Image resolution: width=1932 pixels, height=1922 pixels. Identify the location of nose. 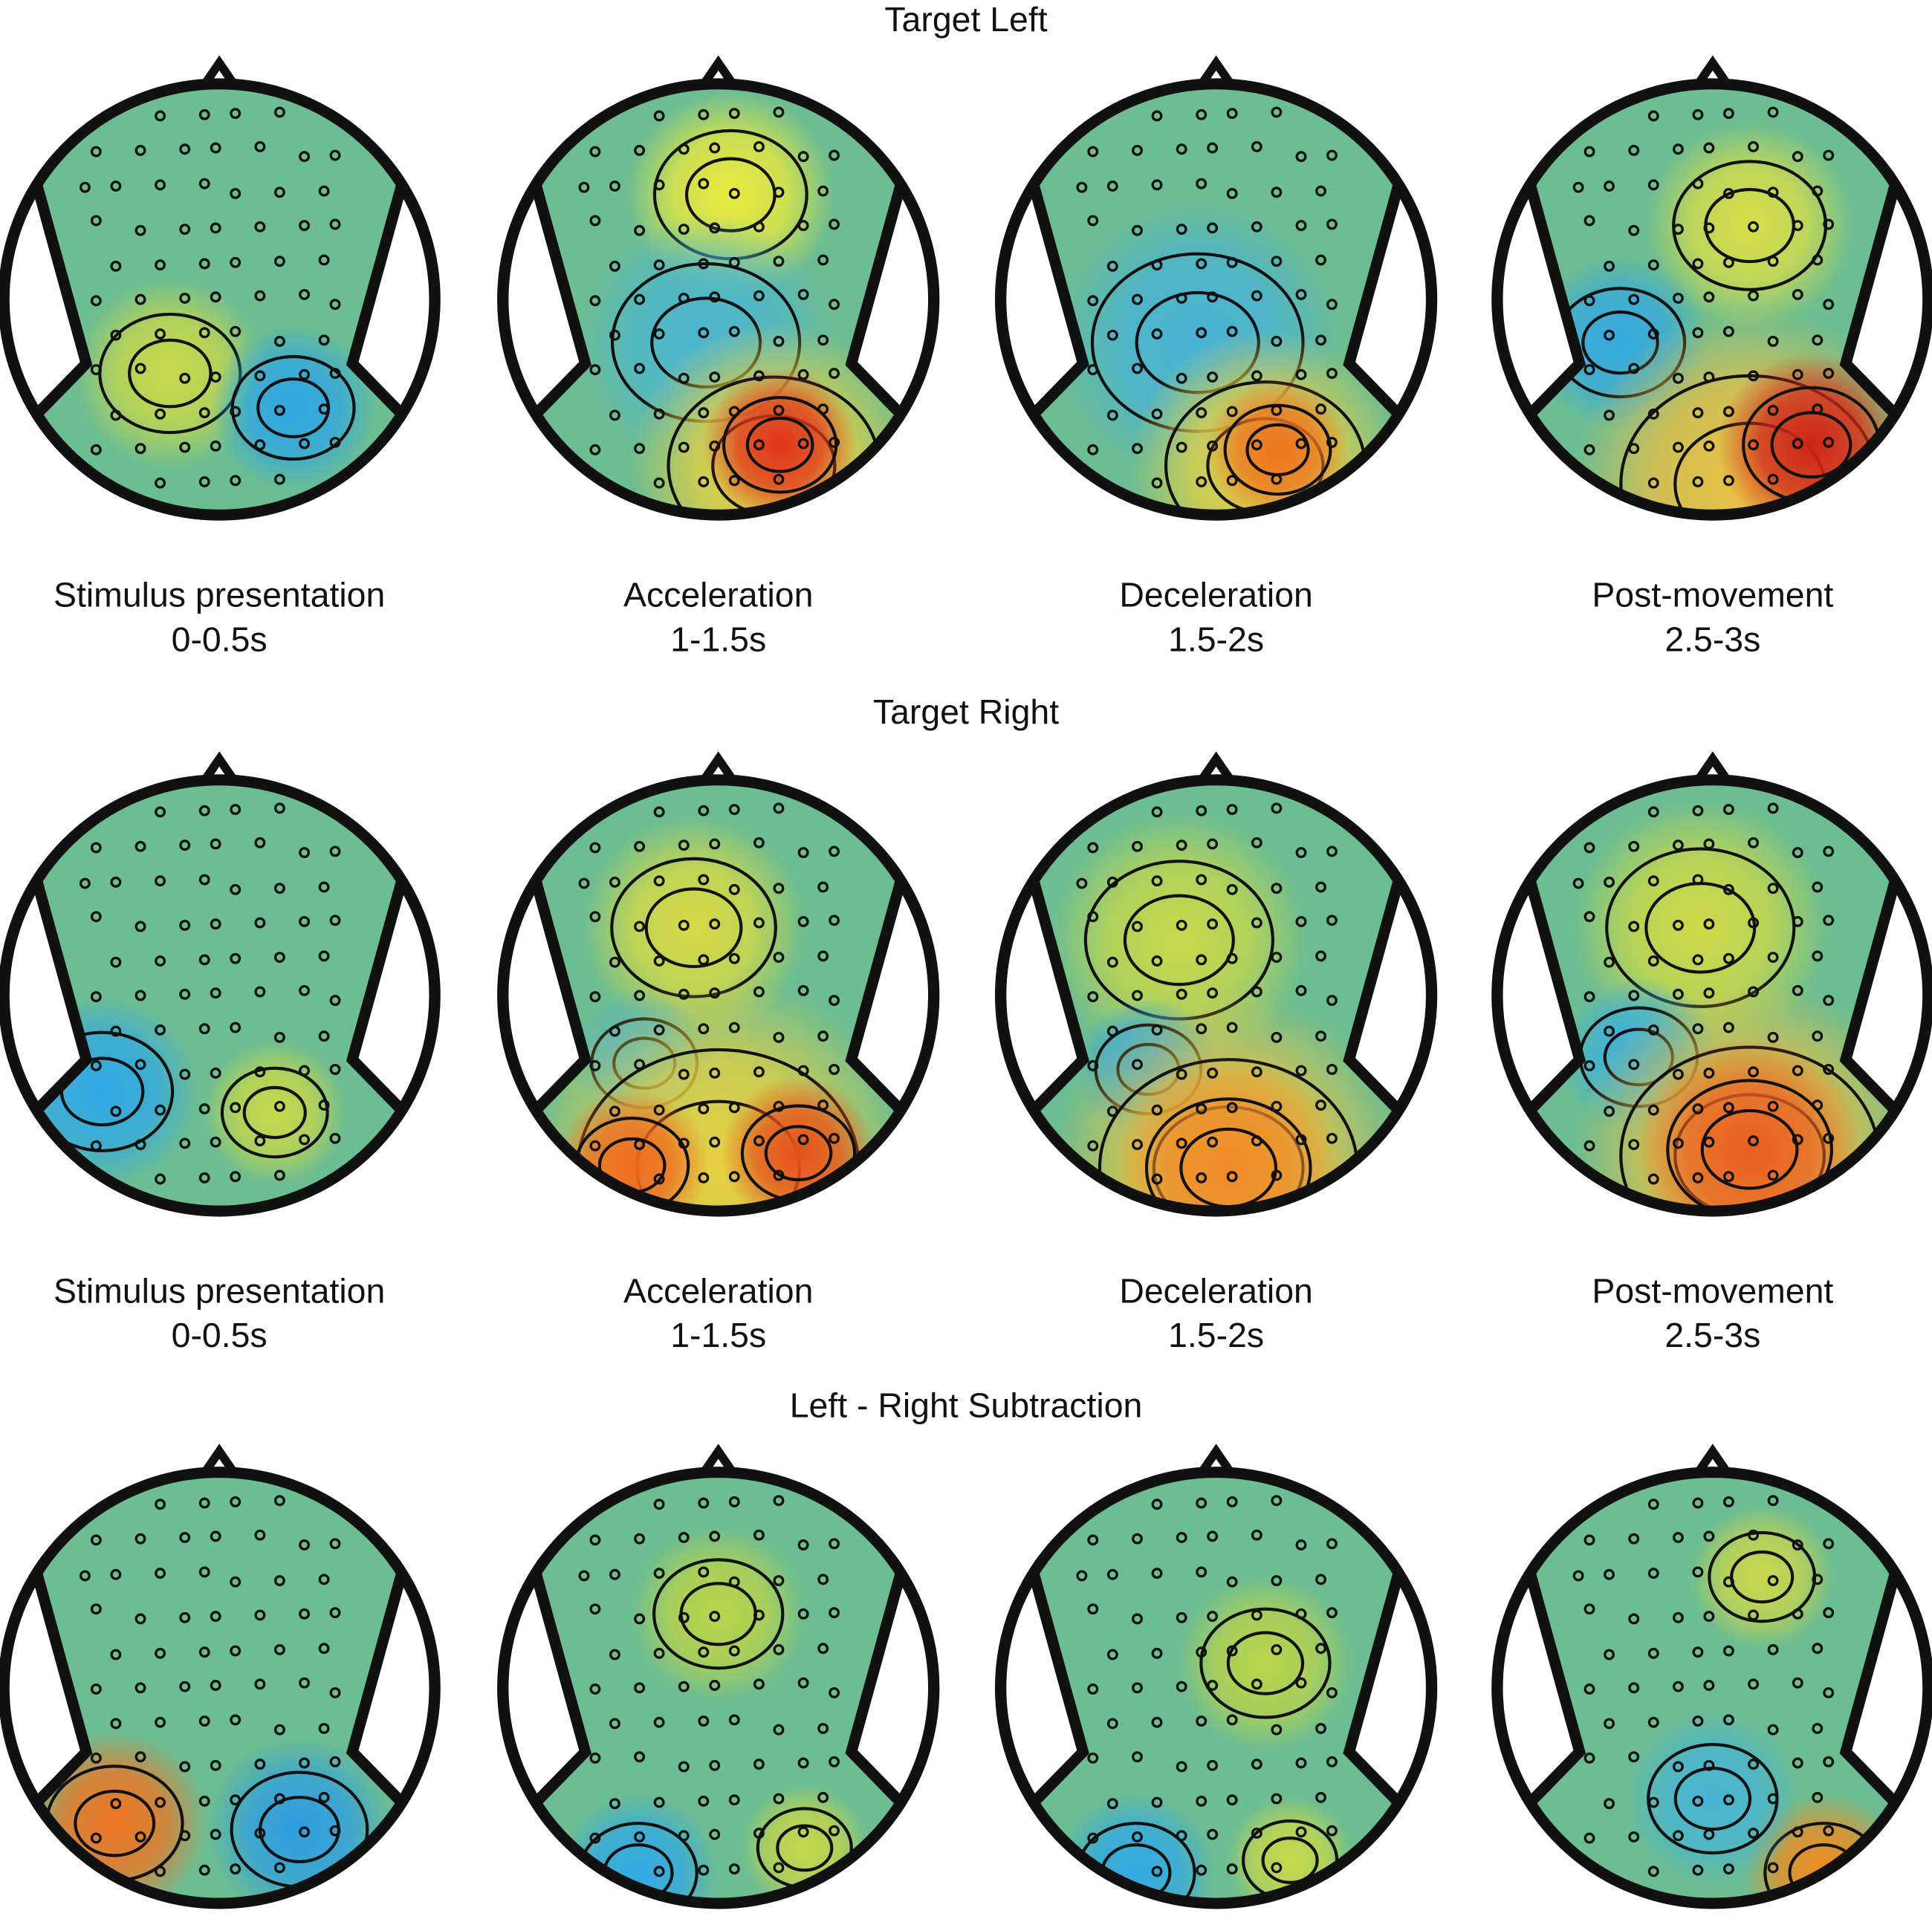
(718, 1459).